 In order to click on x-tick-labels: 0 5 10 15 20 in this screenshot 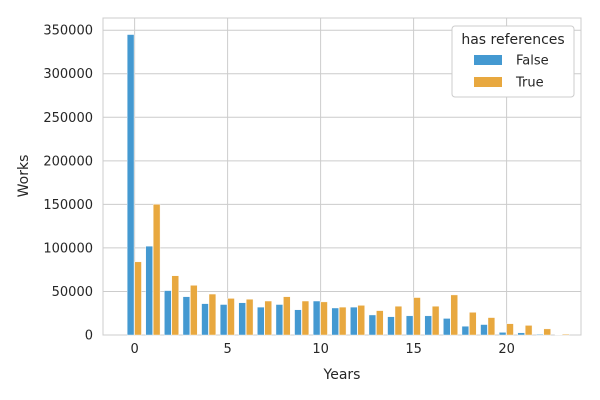, I will do `click(322, 349)`.